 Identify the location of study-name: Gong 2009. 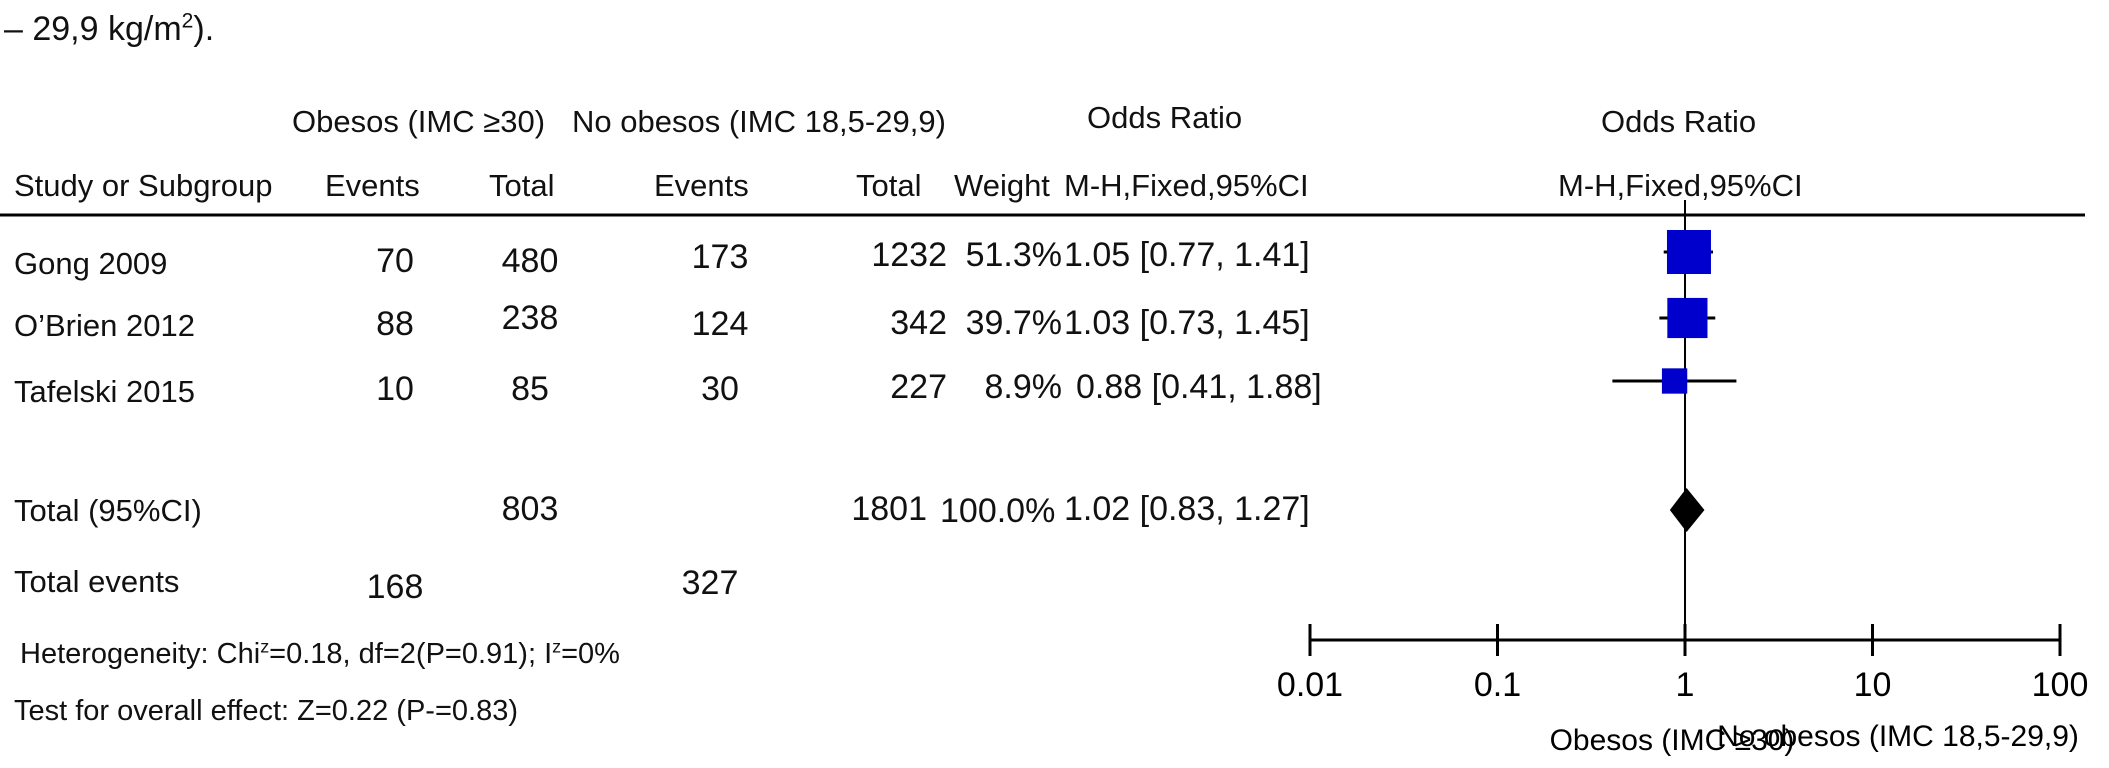
(91, 263).